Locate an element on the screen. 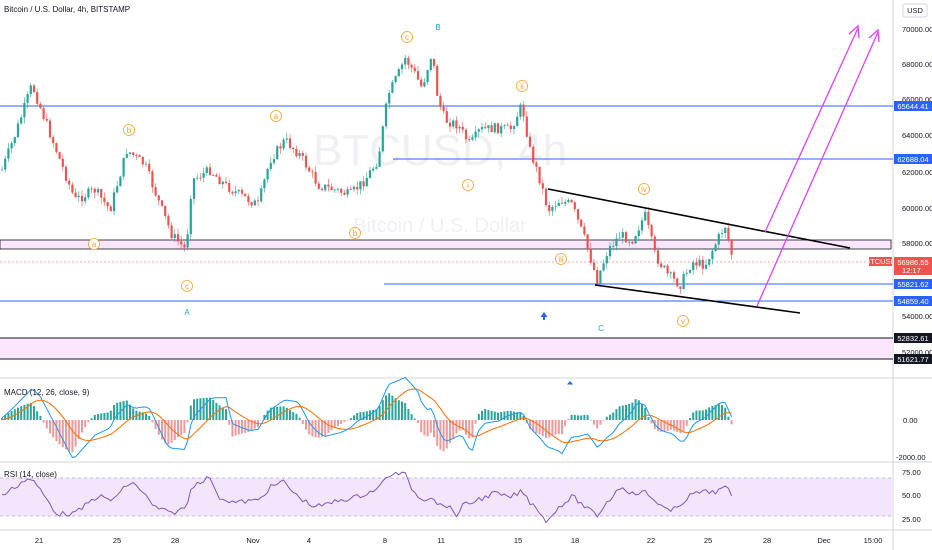 This screenshot has width=932, height=550. svg-text: b is located at coordinates (129, 130).